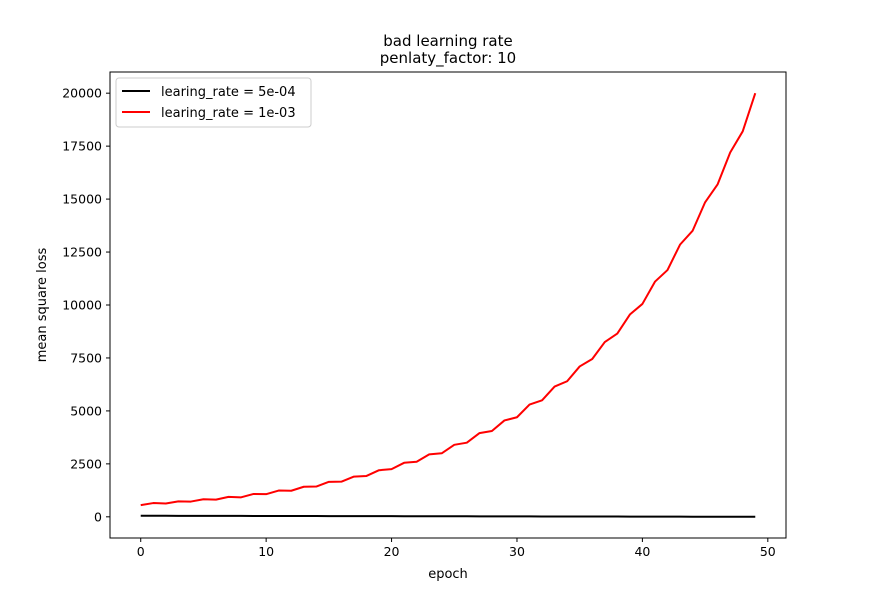  Describe the element at coordinates (82, 93) in the screenshot. I see `y-tick-label: 20000` at that location.